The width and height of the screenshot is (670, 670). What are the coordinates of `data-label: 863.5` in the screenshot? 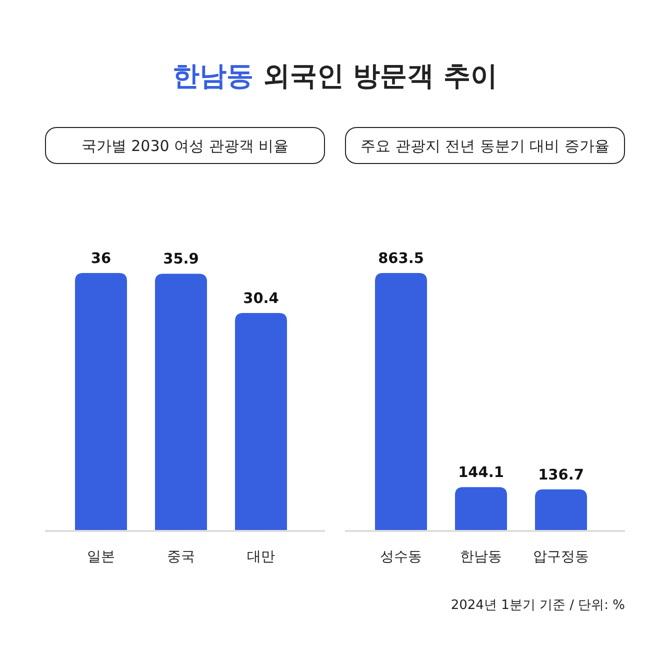 It's located at (401, 259).